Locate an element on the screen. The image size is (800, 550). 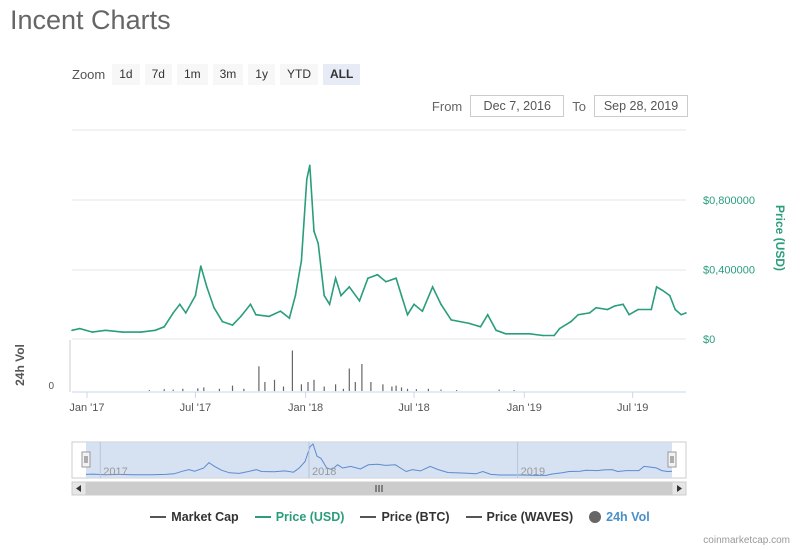
zoom-button-3m: 3m is located at coordinates (228, 74).